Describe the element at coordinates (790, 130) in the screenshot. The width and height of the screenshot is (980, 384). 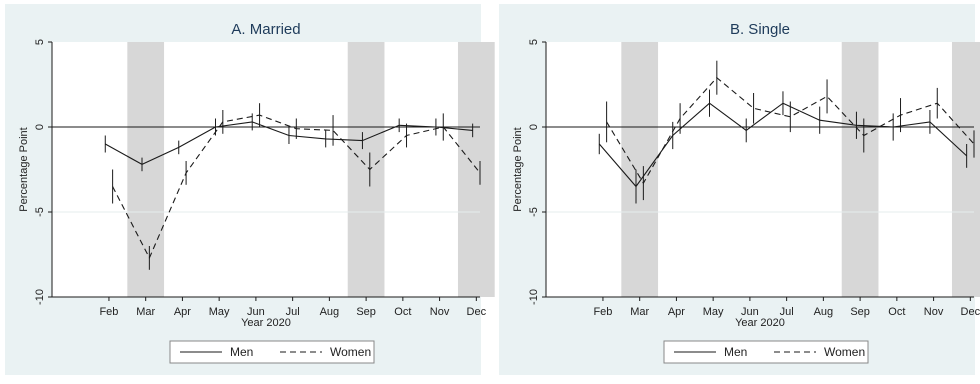
I see `series-line-women` at that location.